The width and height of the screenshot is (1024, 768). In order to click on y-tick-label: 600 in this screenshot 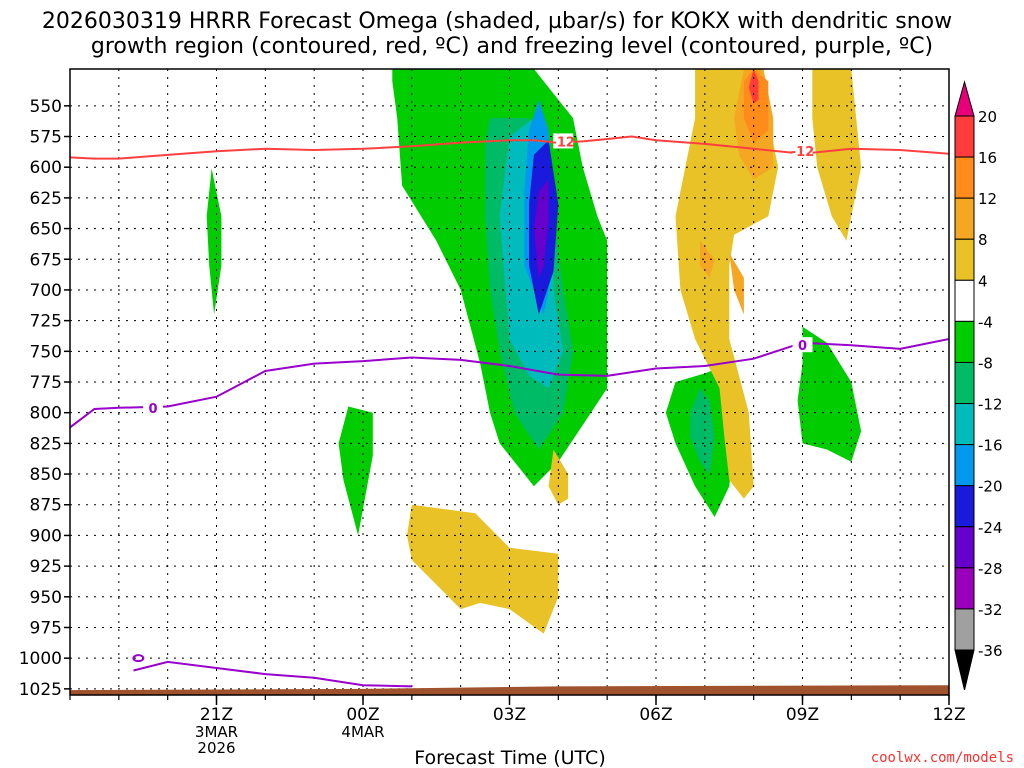, I will do `click(46, 168)`.